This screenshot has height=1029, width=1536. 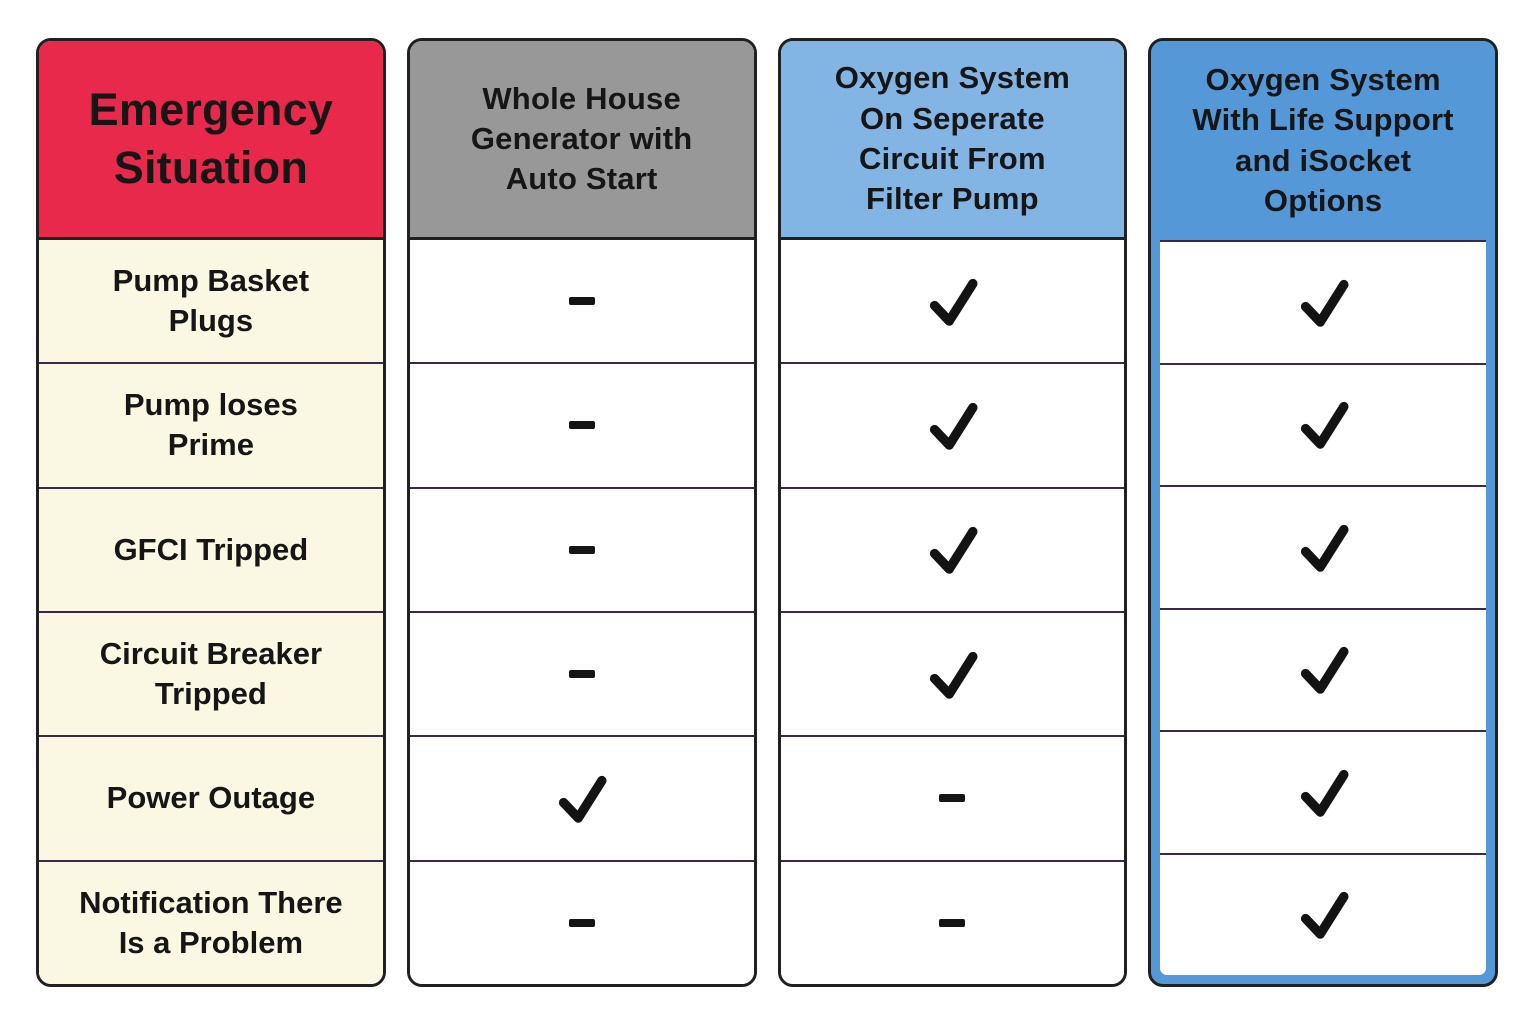 What do you see at coordinates (211, 300) in the screenshot?
I see `row-label-pump-basket-plugs: Pump Basket Plugs` at bounding box center [211, 300].